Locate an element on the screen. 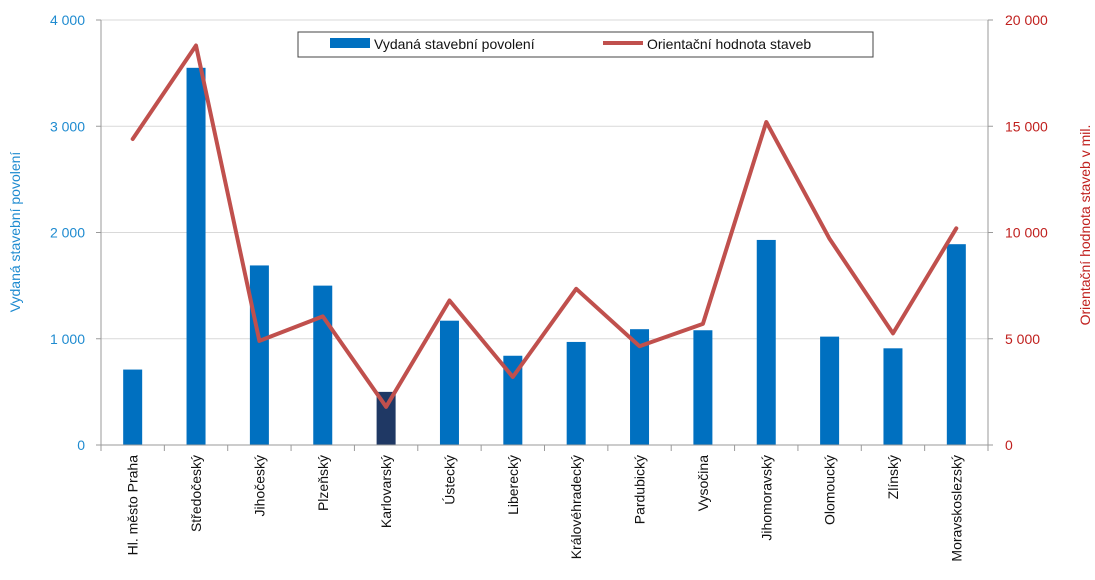 The width and height of the screenshot is (1095, 580). right-tick-label: 20 000 is located at coordinates (1026, 20).